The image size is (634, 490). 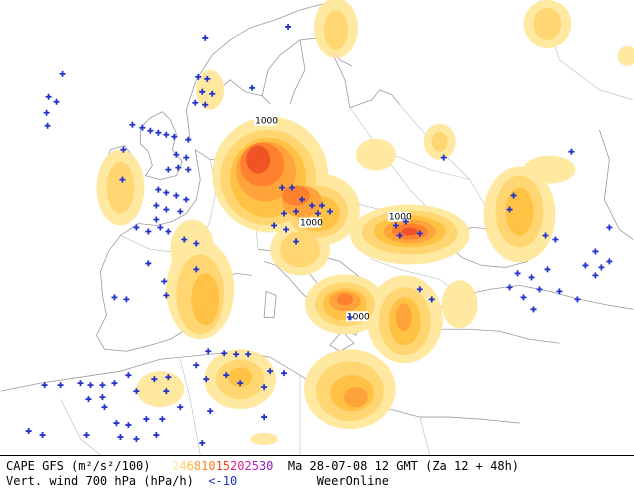 I want to click on cape-scale-value: 8, so click(x=197, y=466).